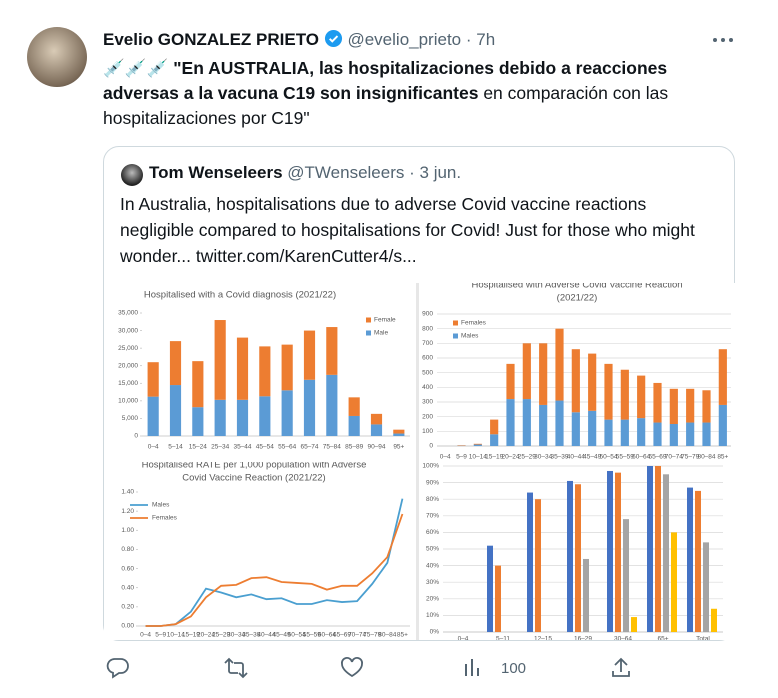 The height and width of the screenshot is (698, 778). What do you see at coordinates (404, 39) in the screenshot?
I see `author-handle: @evelio_prieto` at bounding box center [404, 39].